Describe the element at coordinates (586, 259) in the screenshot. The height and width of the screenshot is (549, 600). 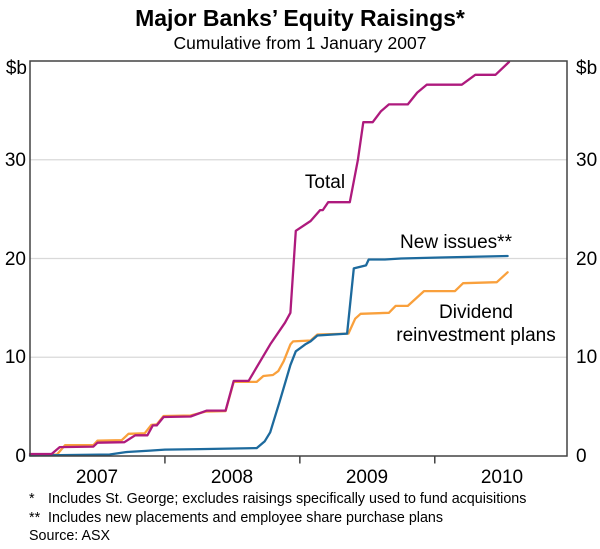
I see `y-axis-label-right-20: 20` at that location.